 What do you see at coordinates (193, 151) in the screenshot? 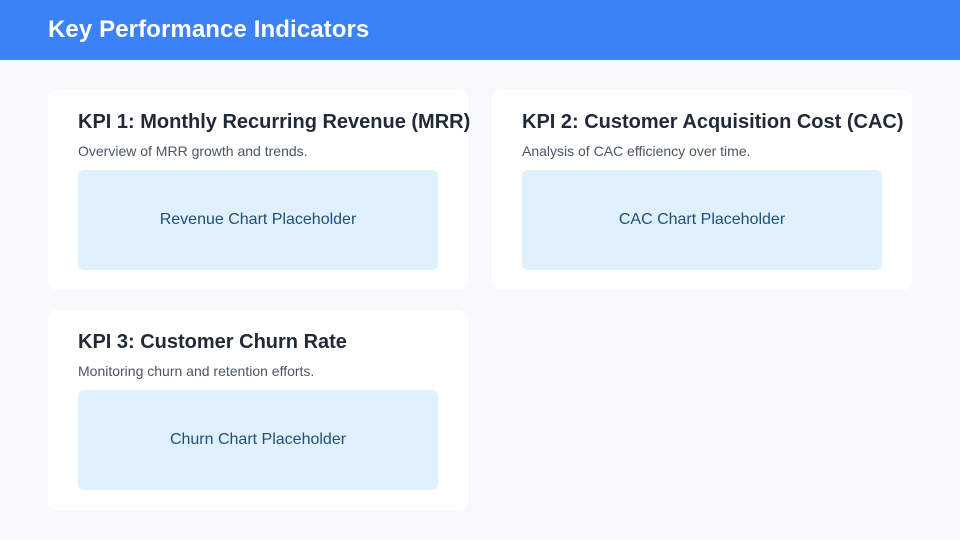
I see `kpi-card-description: Overview of MRR growth and trends.` at bounding box center [193, 151].